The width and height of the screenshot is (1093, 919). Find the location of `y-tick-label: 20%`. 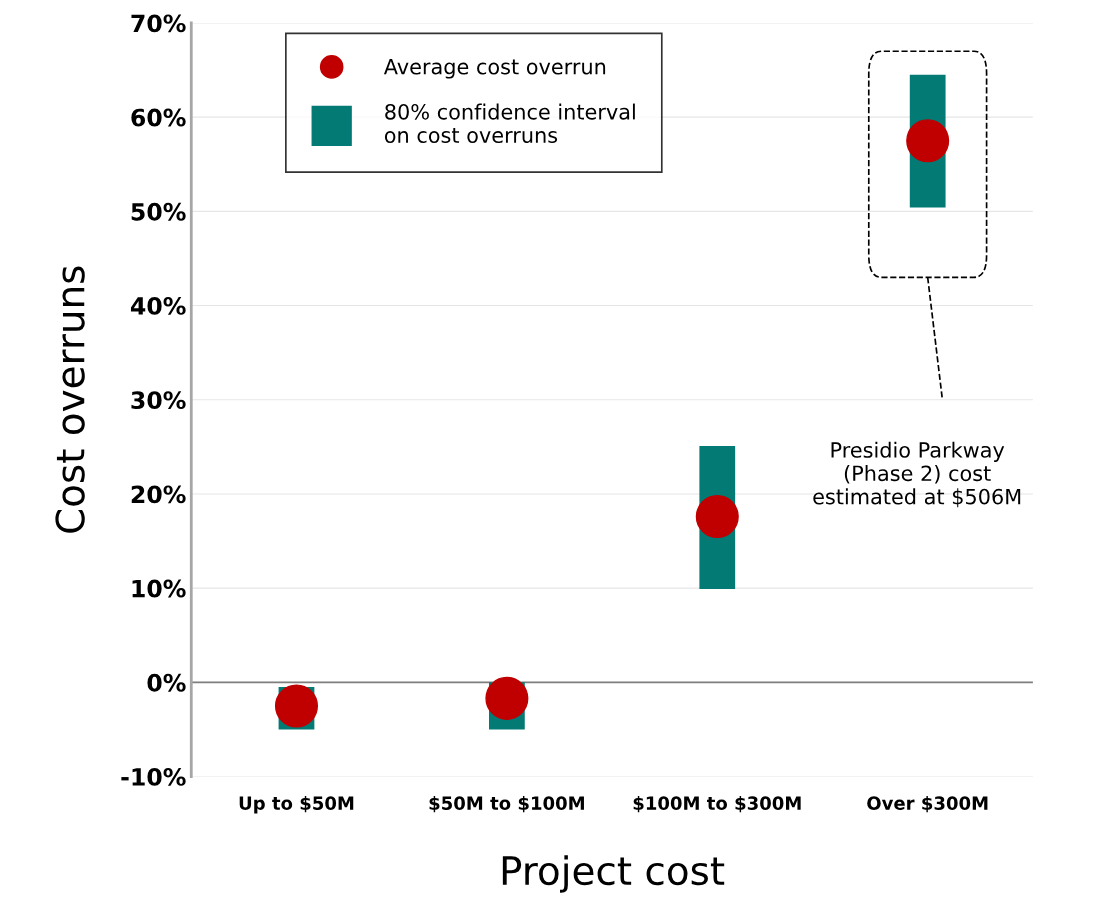

y-tick-label: 20% is located at coordinates (158, 494).